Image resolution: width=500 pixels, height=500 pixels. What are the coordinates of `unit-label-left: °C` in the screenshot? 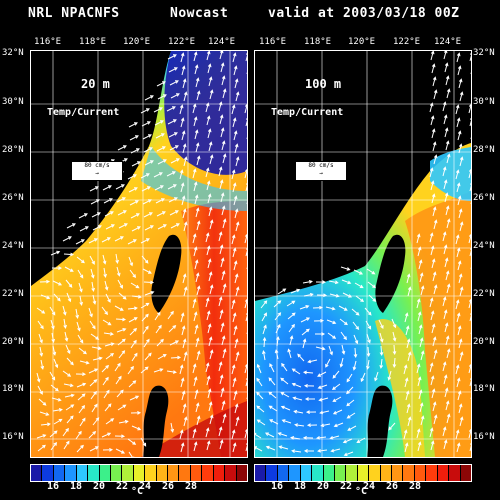 It's located at (137, 491).